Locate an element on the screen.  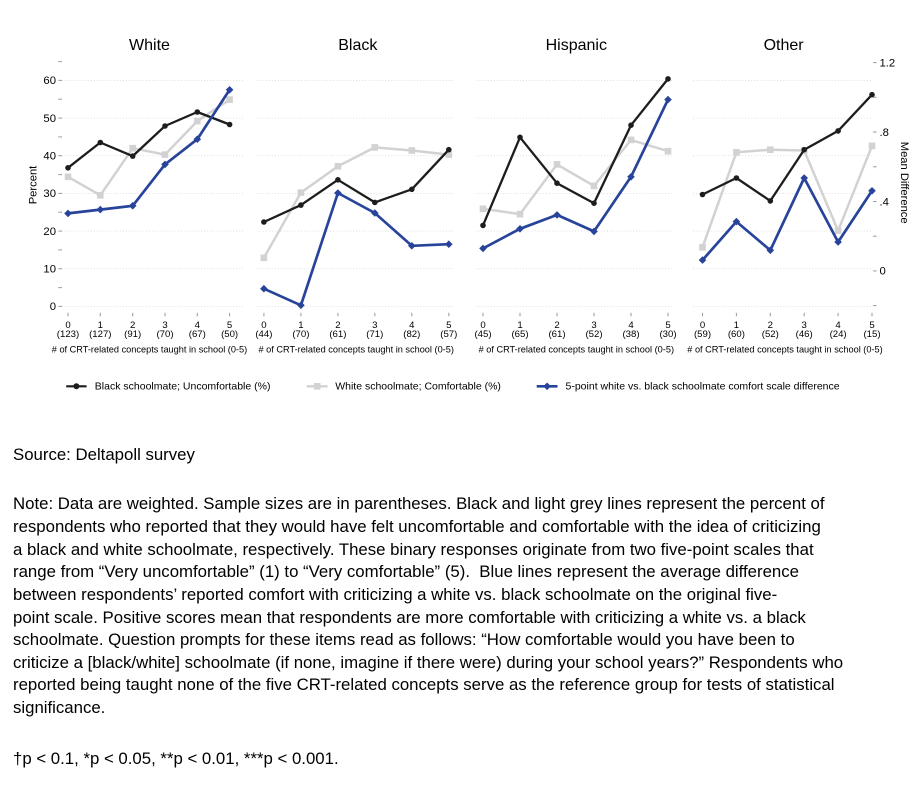
svg-text: (127) is located at coordinates (100, 334).